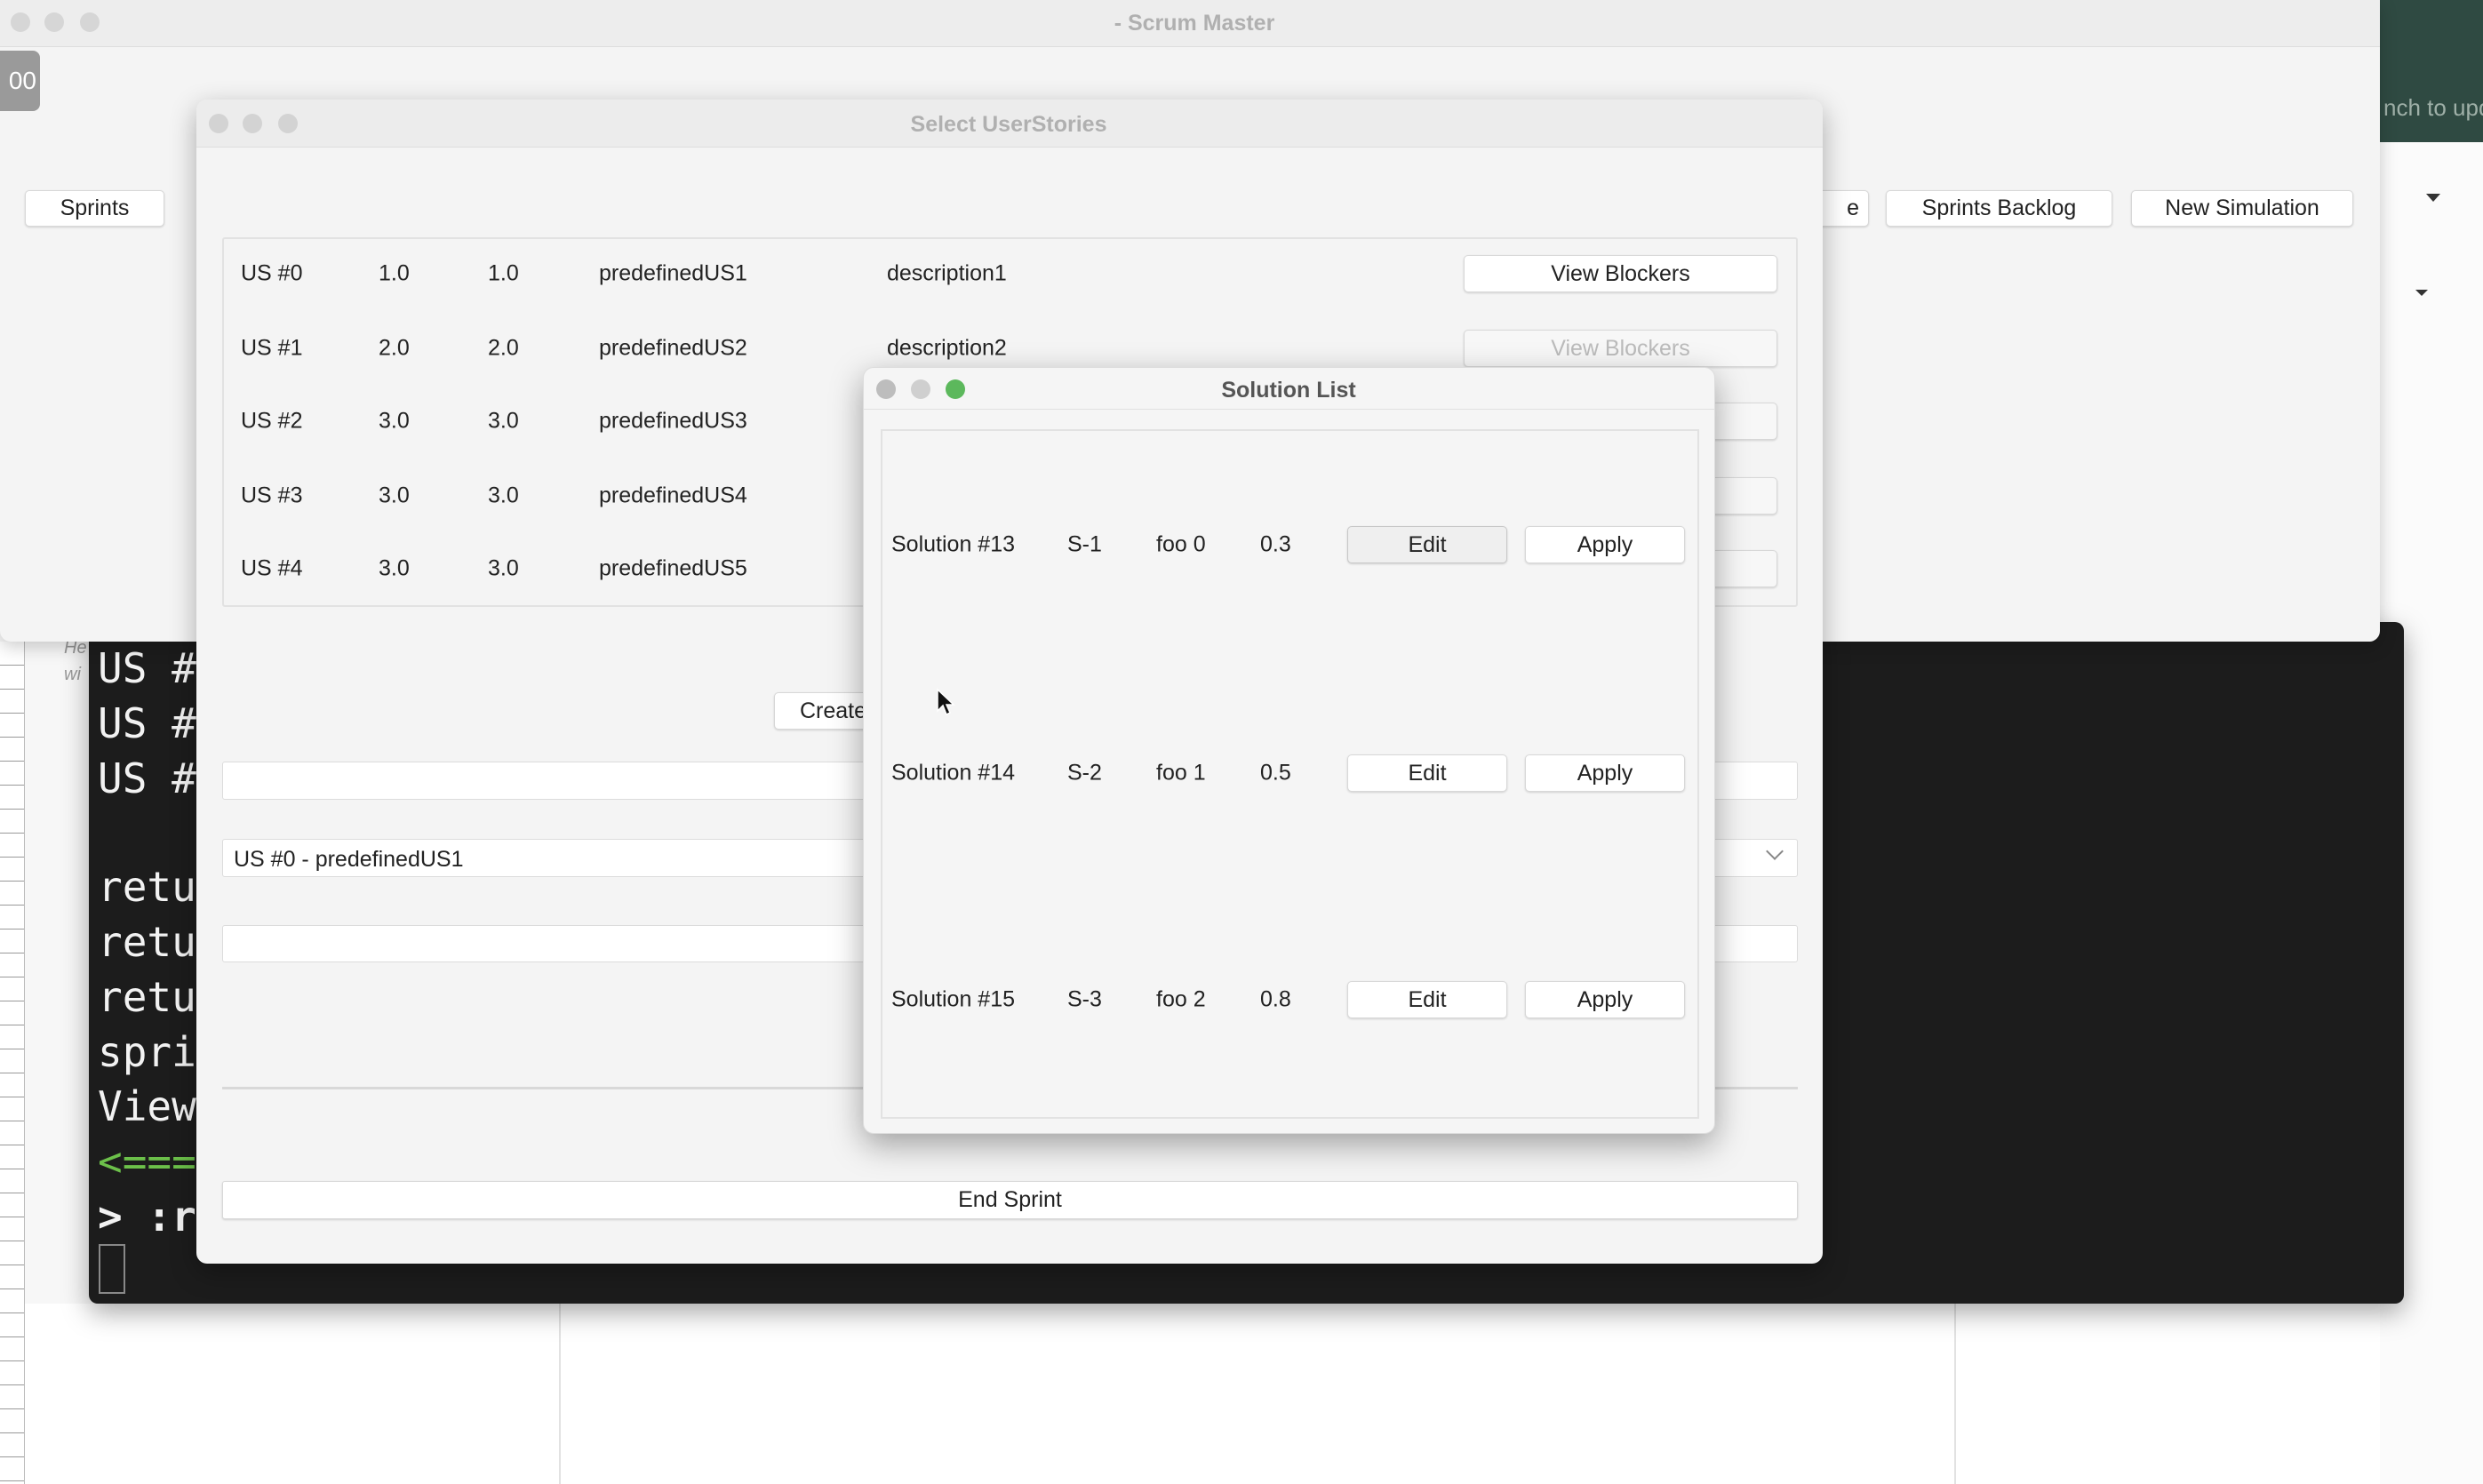  What do you see at coordinates (272, 348) in the screenshot?
I see `userstory-id: US #1` at bounding box center [272, 348].